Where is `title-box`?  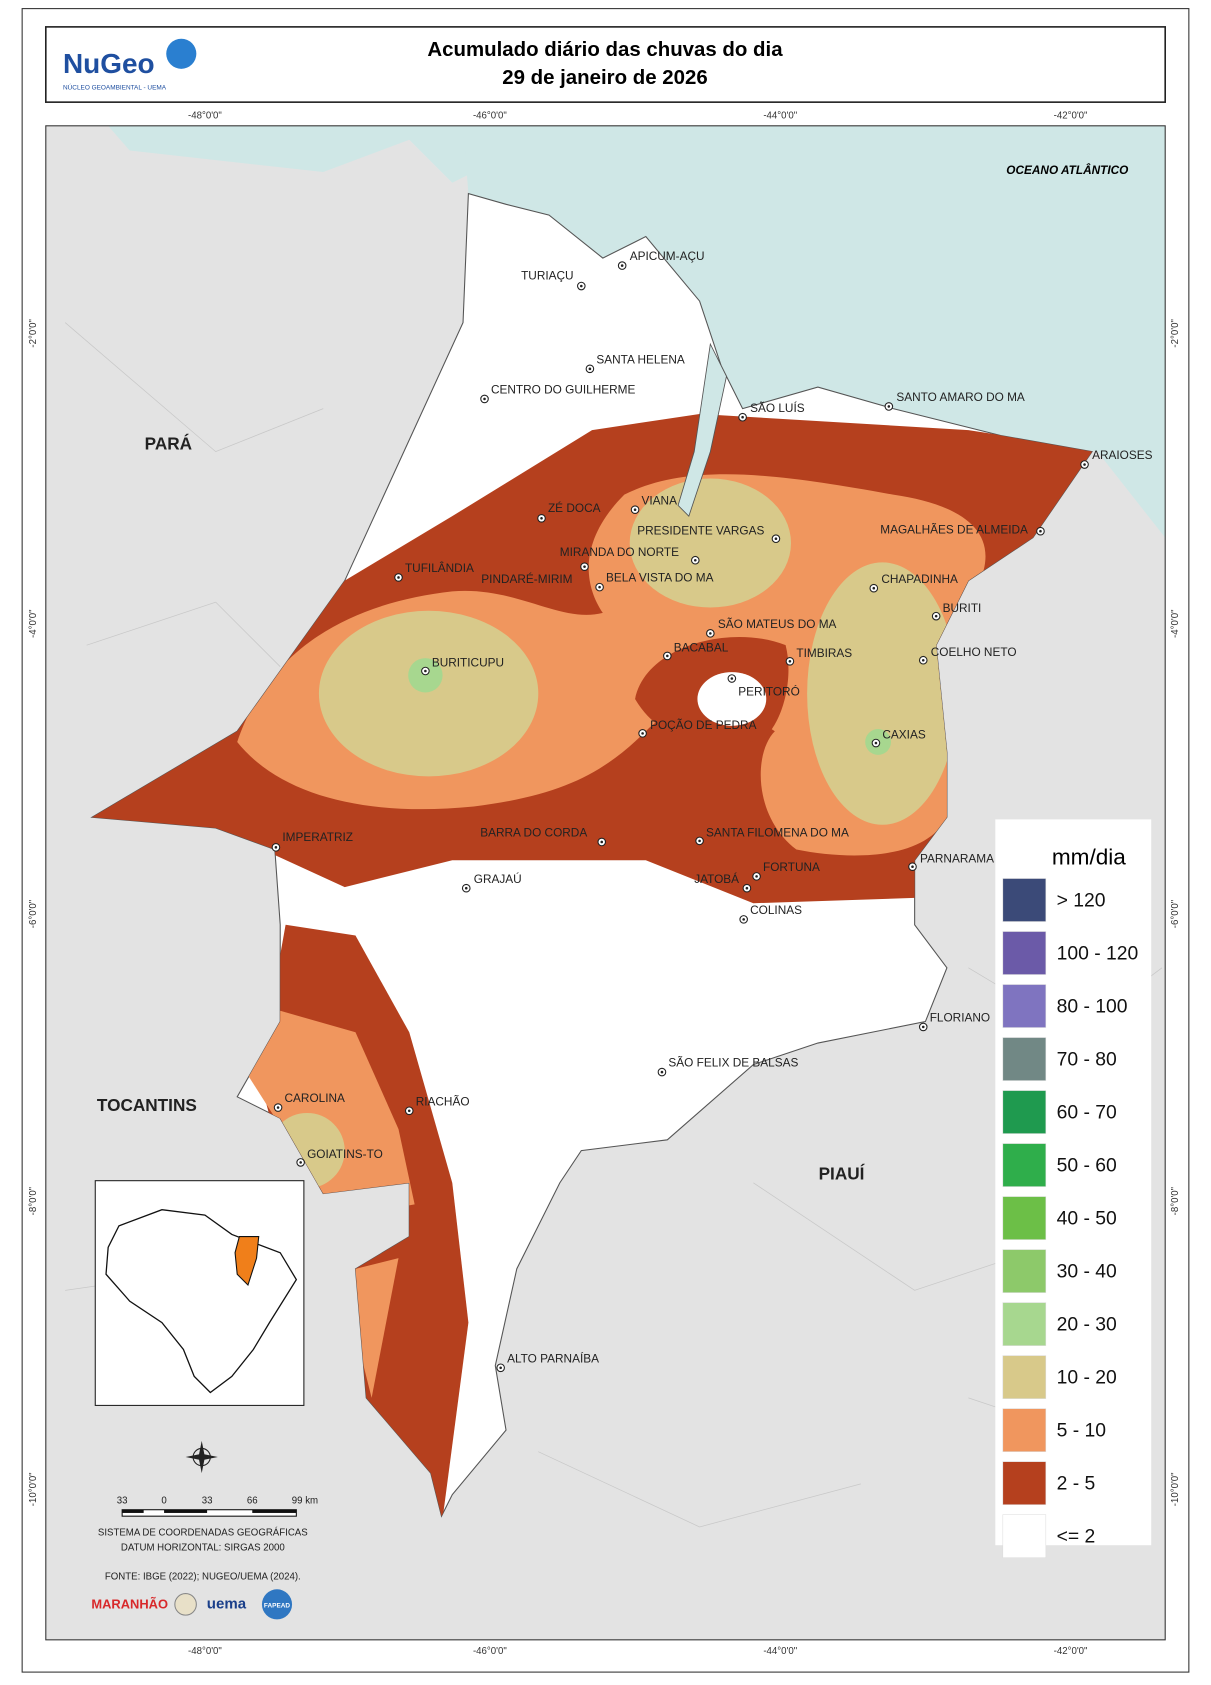
title-box is located at coordinates (605, 64).